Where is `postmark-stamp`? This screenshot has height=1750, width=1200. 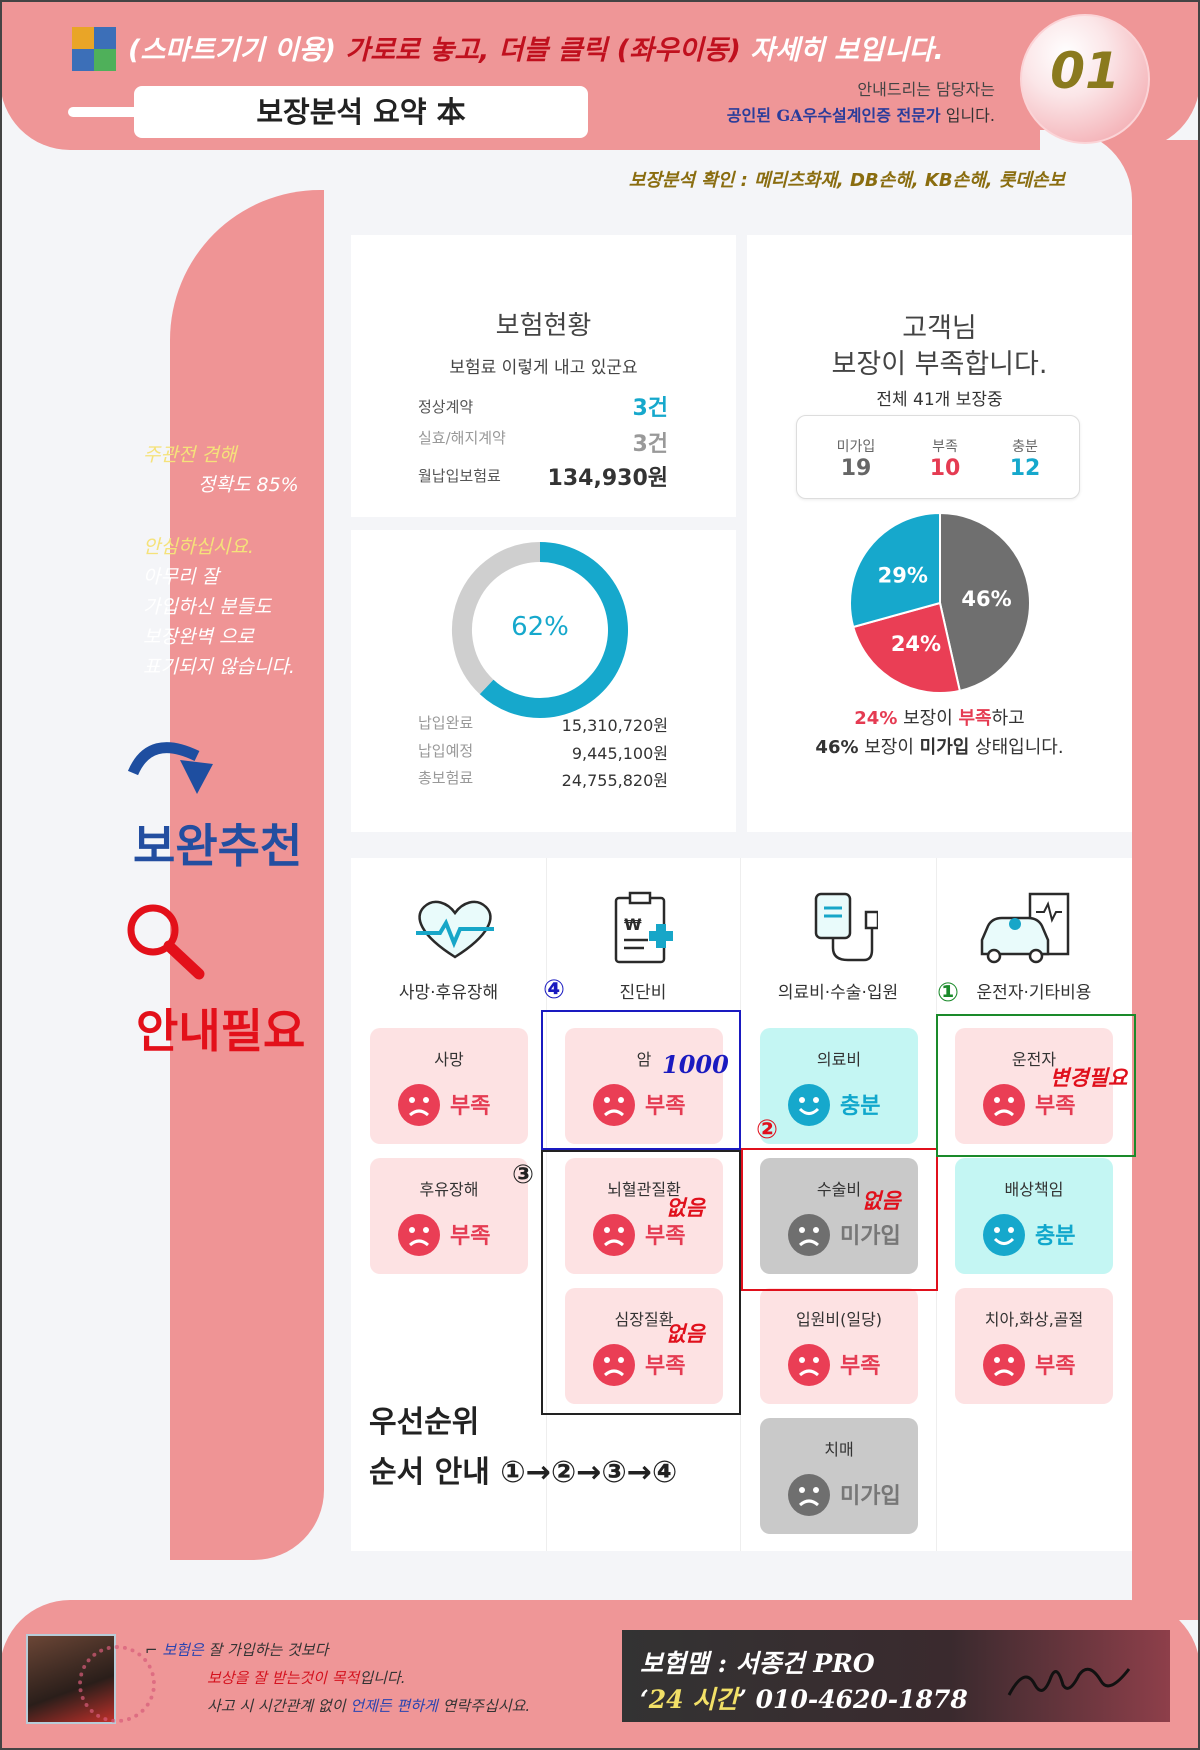
postmark-stamp is located at coordinates (117, 1684).